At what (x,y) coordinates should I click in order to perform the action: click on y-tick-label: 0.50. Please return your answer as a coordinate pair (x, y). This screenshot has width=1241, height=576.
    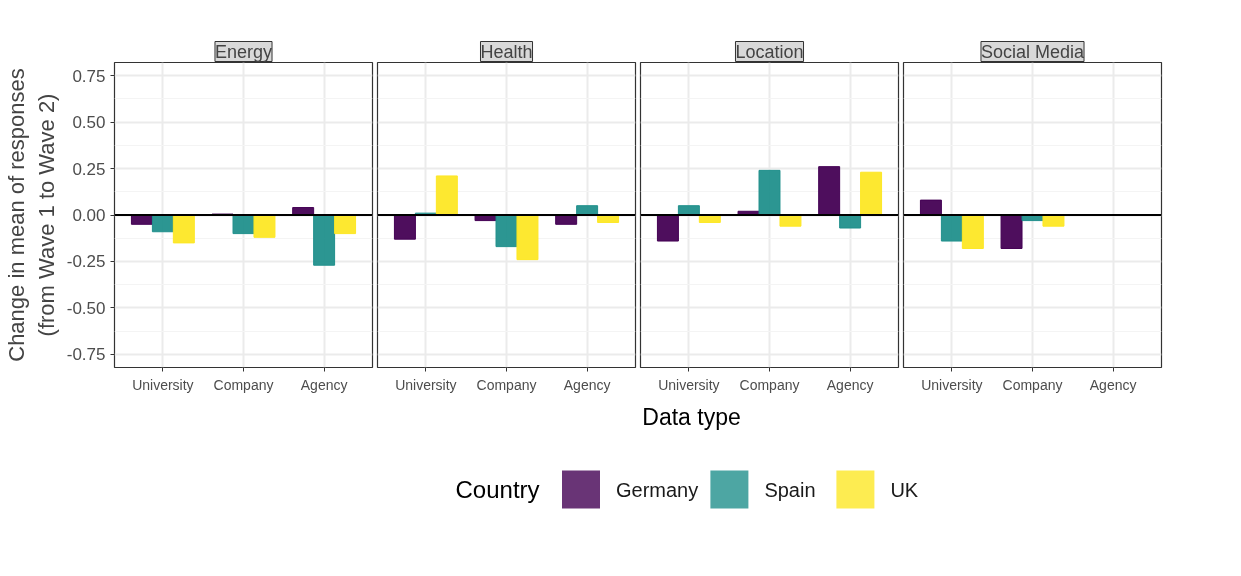
    Looking at the image, I should click on (89, 123).